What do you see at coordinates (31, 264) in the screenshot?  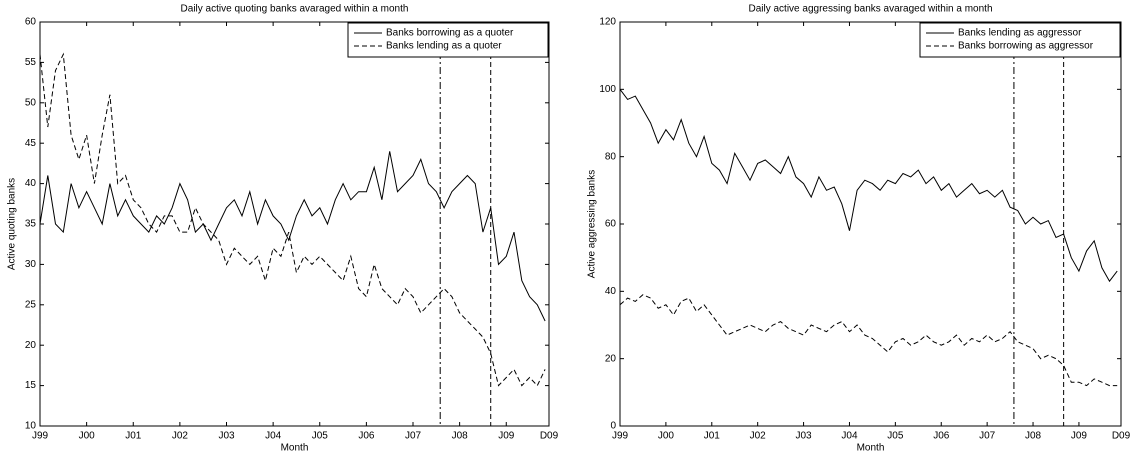 I see `y-tick-label: 30` at bounding box center [31, 264].